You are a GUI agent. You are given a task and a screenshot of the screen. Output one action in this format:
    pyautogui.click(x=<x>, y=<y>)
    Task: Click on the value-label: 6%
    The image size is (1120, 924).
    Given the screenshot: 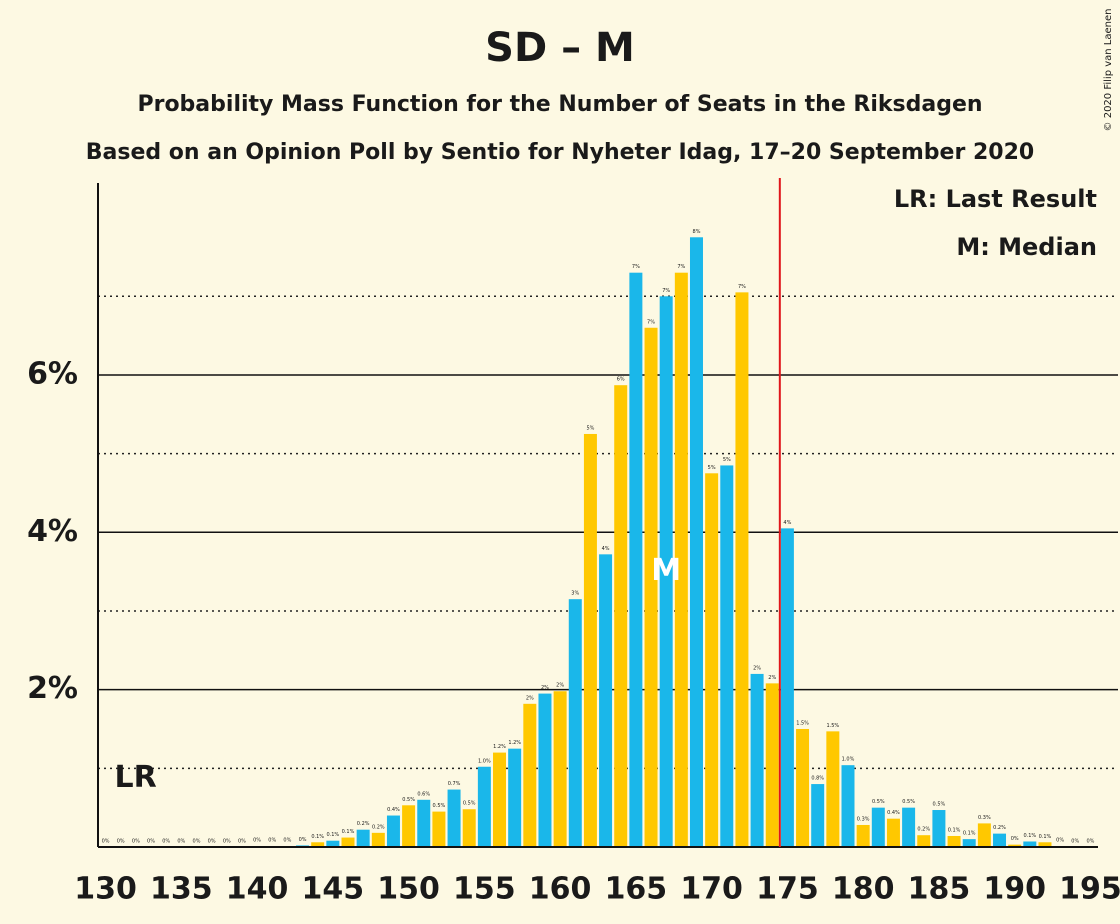 What is the action you would take?
    pyautogui.click(x=621, y=380)
    